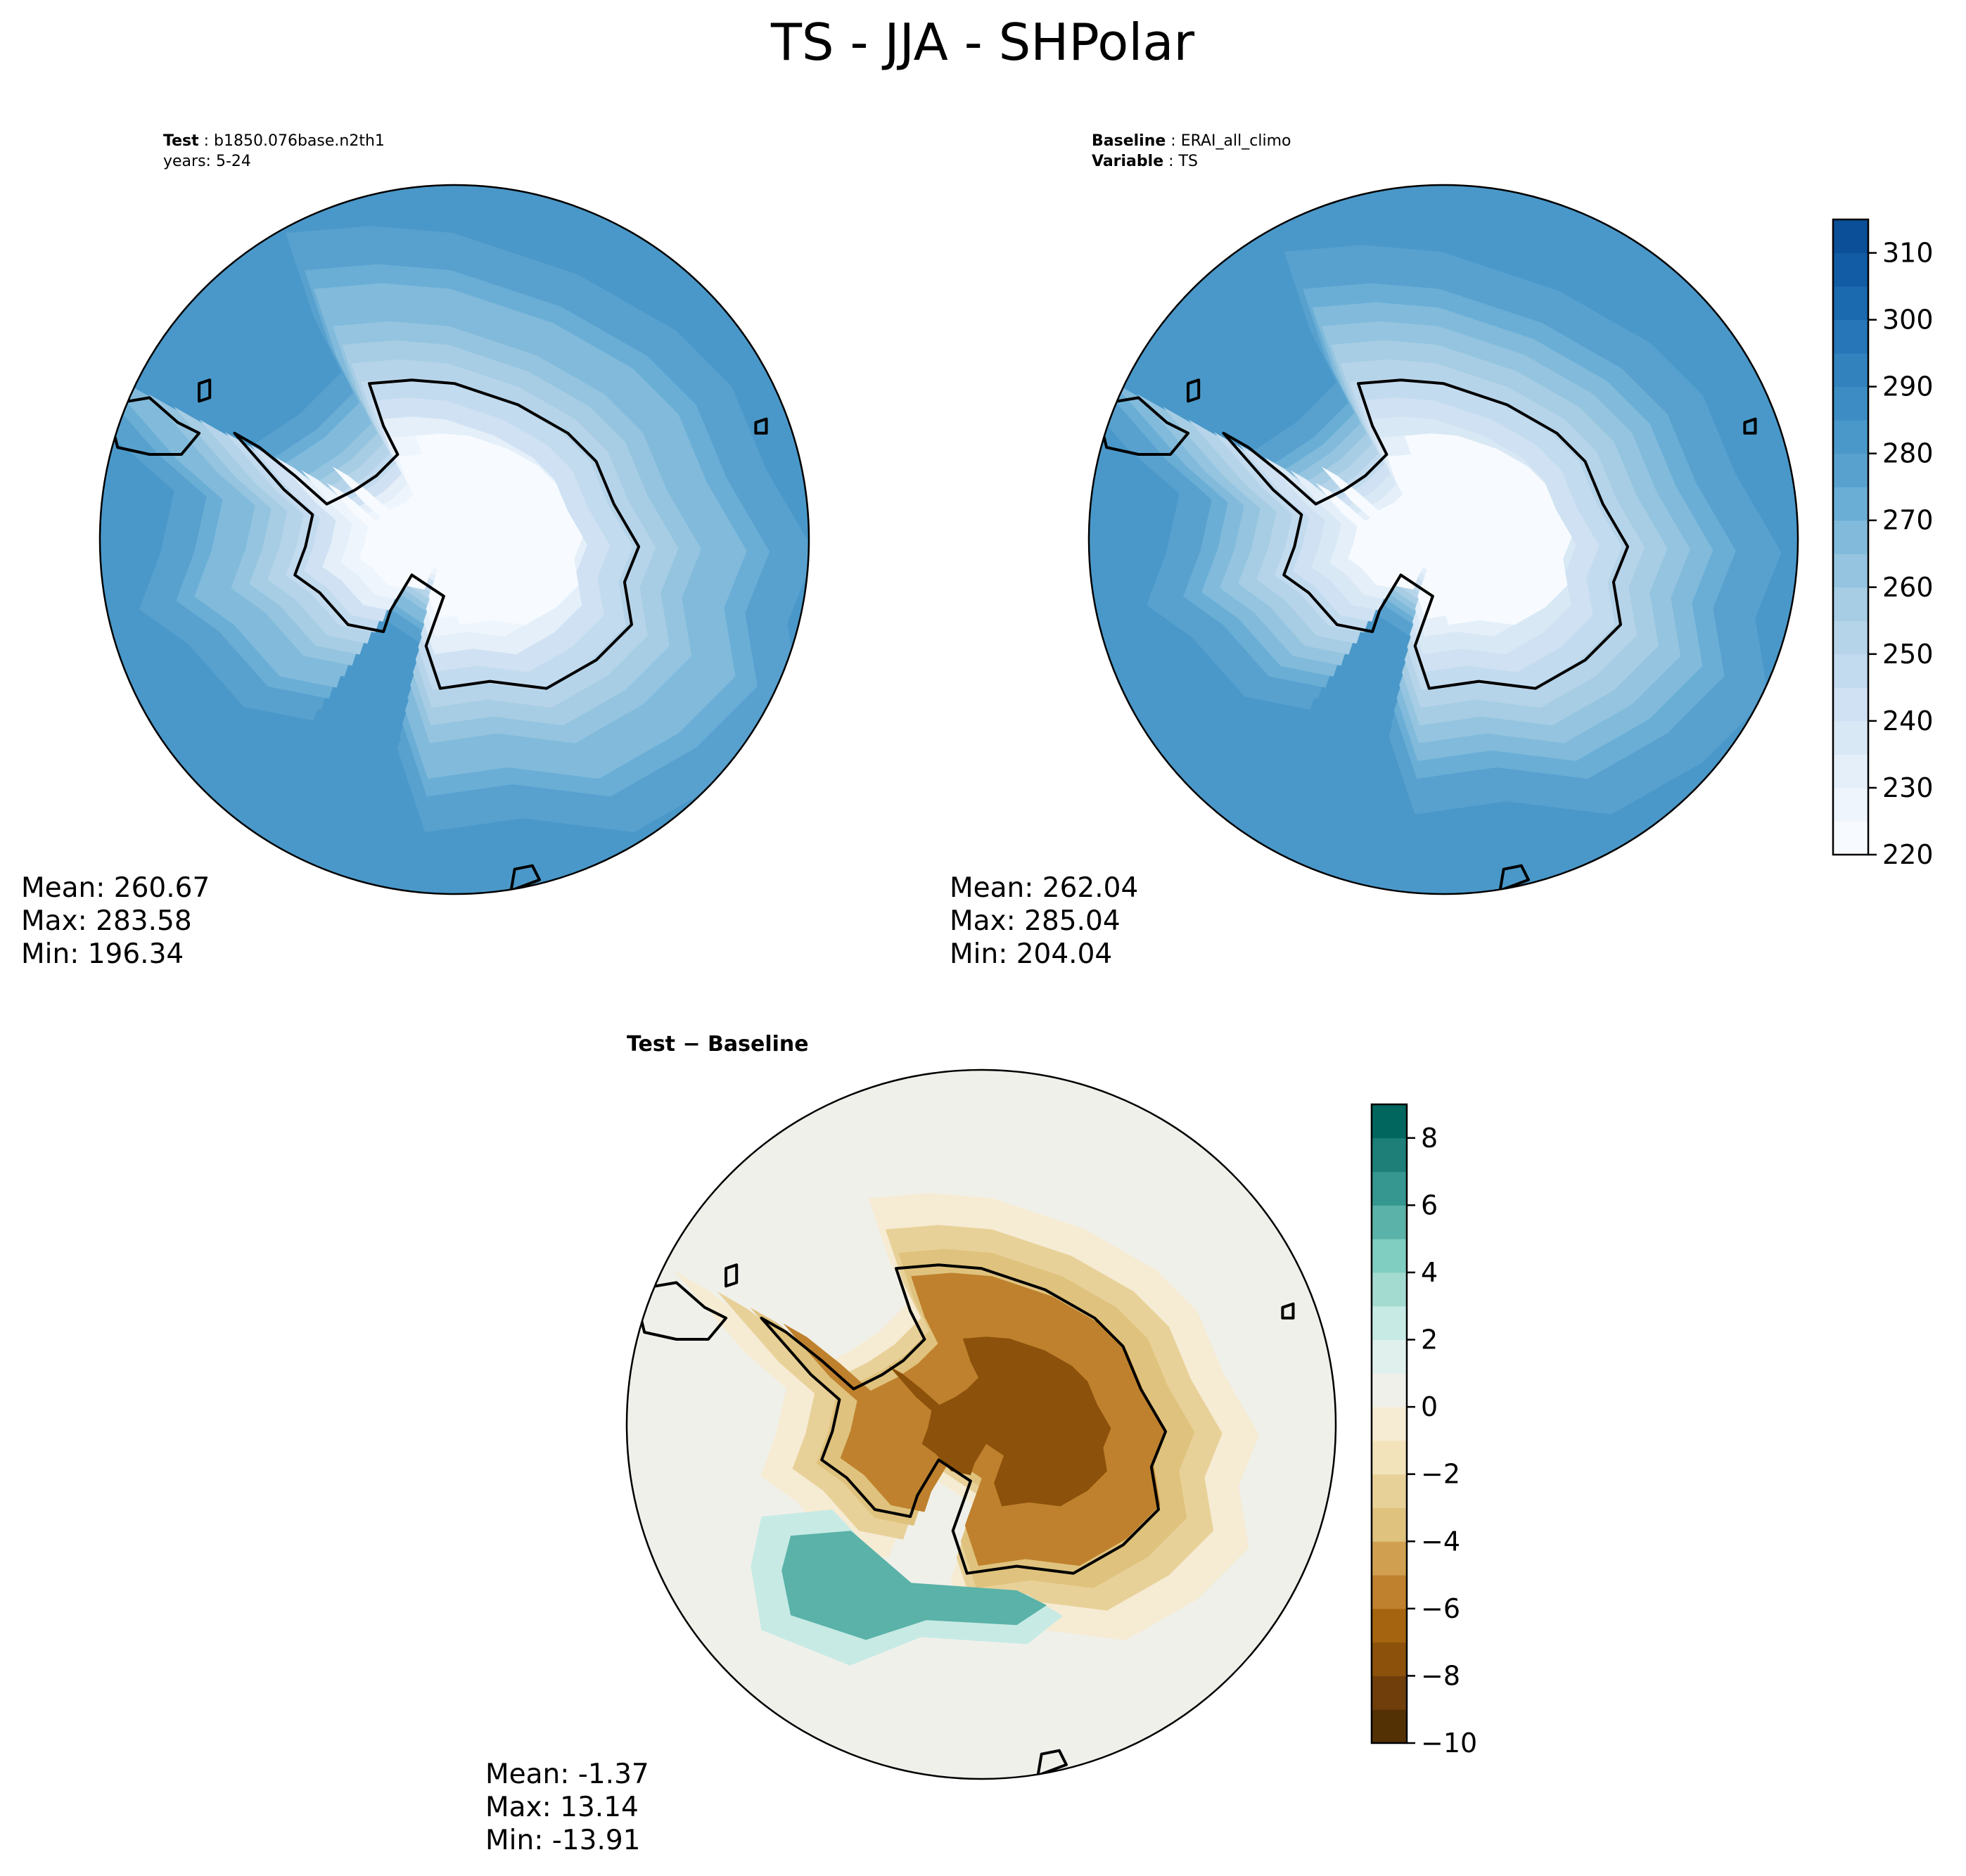 The width and height of the screenshot is (1966, 1876). I want to click on difference-colorbar-tick-label: −8, so click(1440, 1675).